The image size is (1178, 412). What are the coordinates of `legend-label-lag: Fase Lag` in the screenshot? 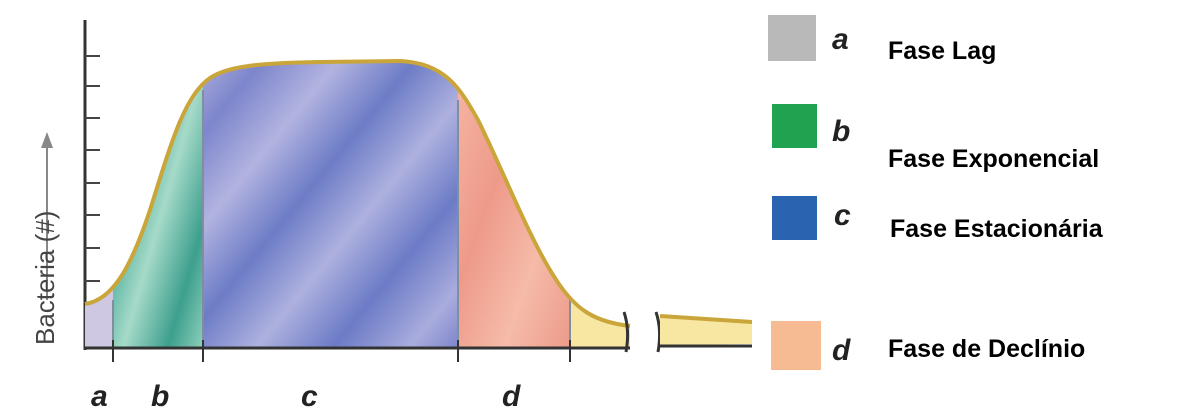 It's located at (942, 51).